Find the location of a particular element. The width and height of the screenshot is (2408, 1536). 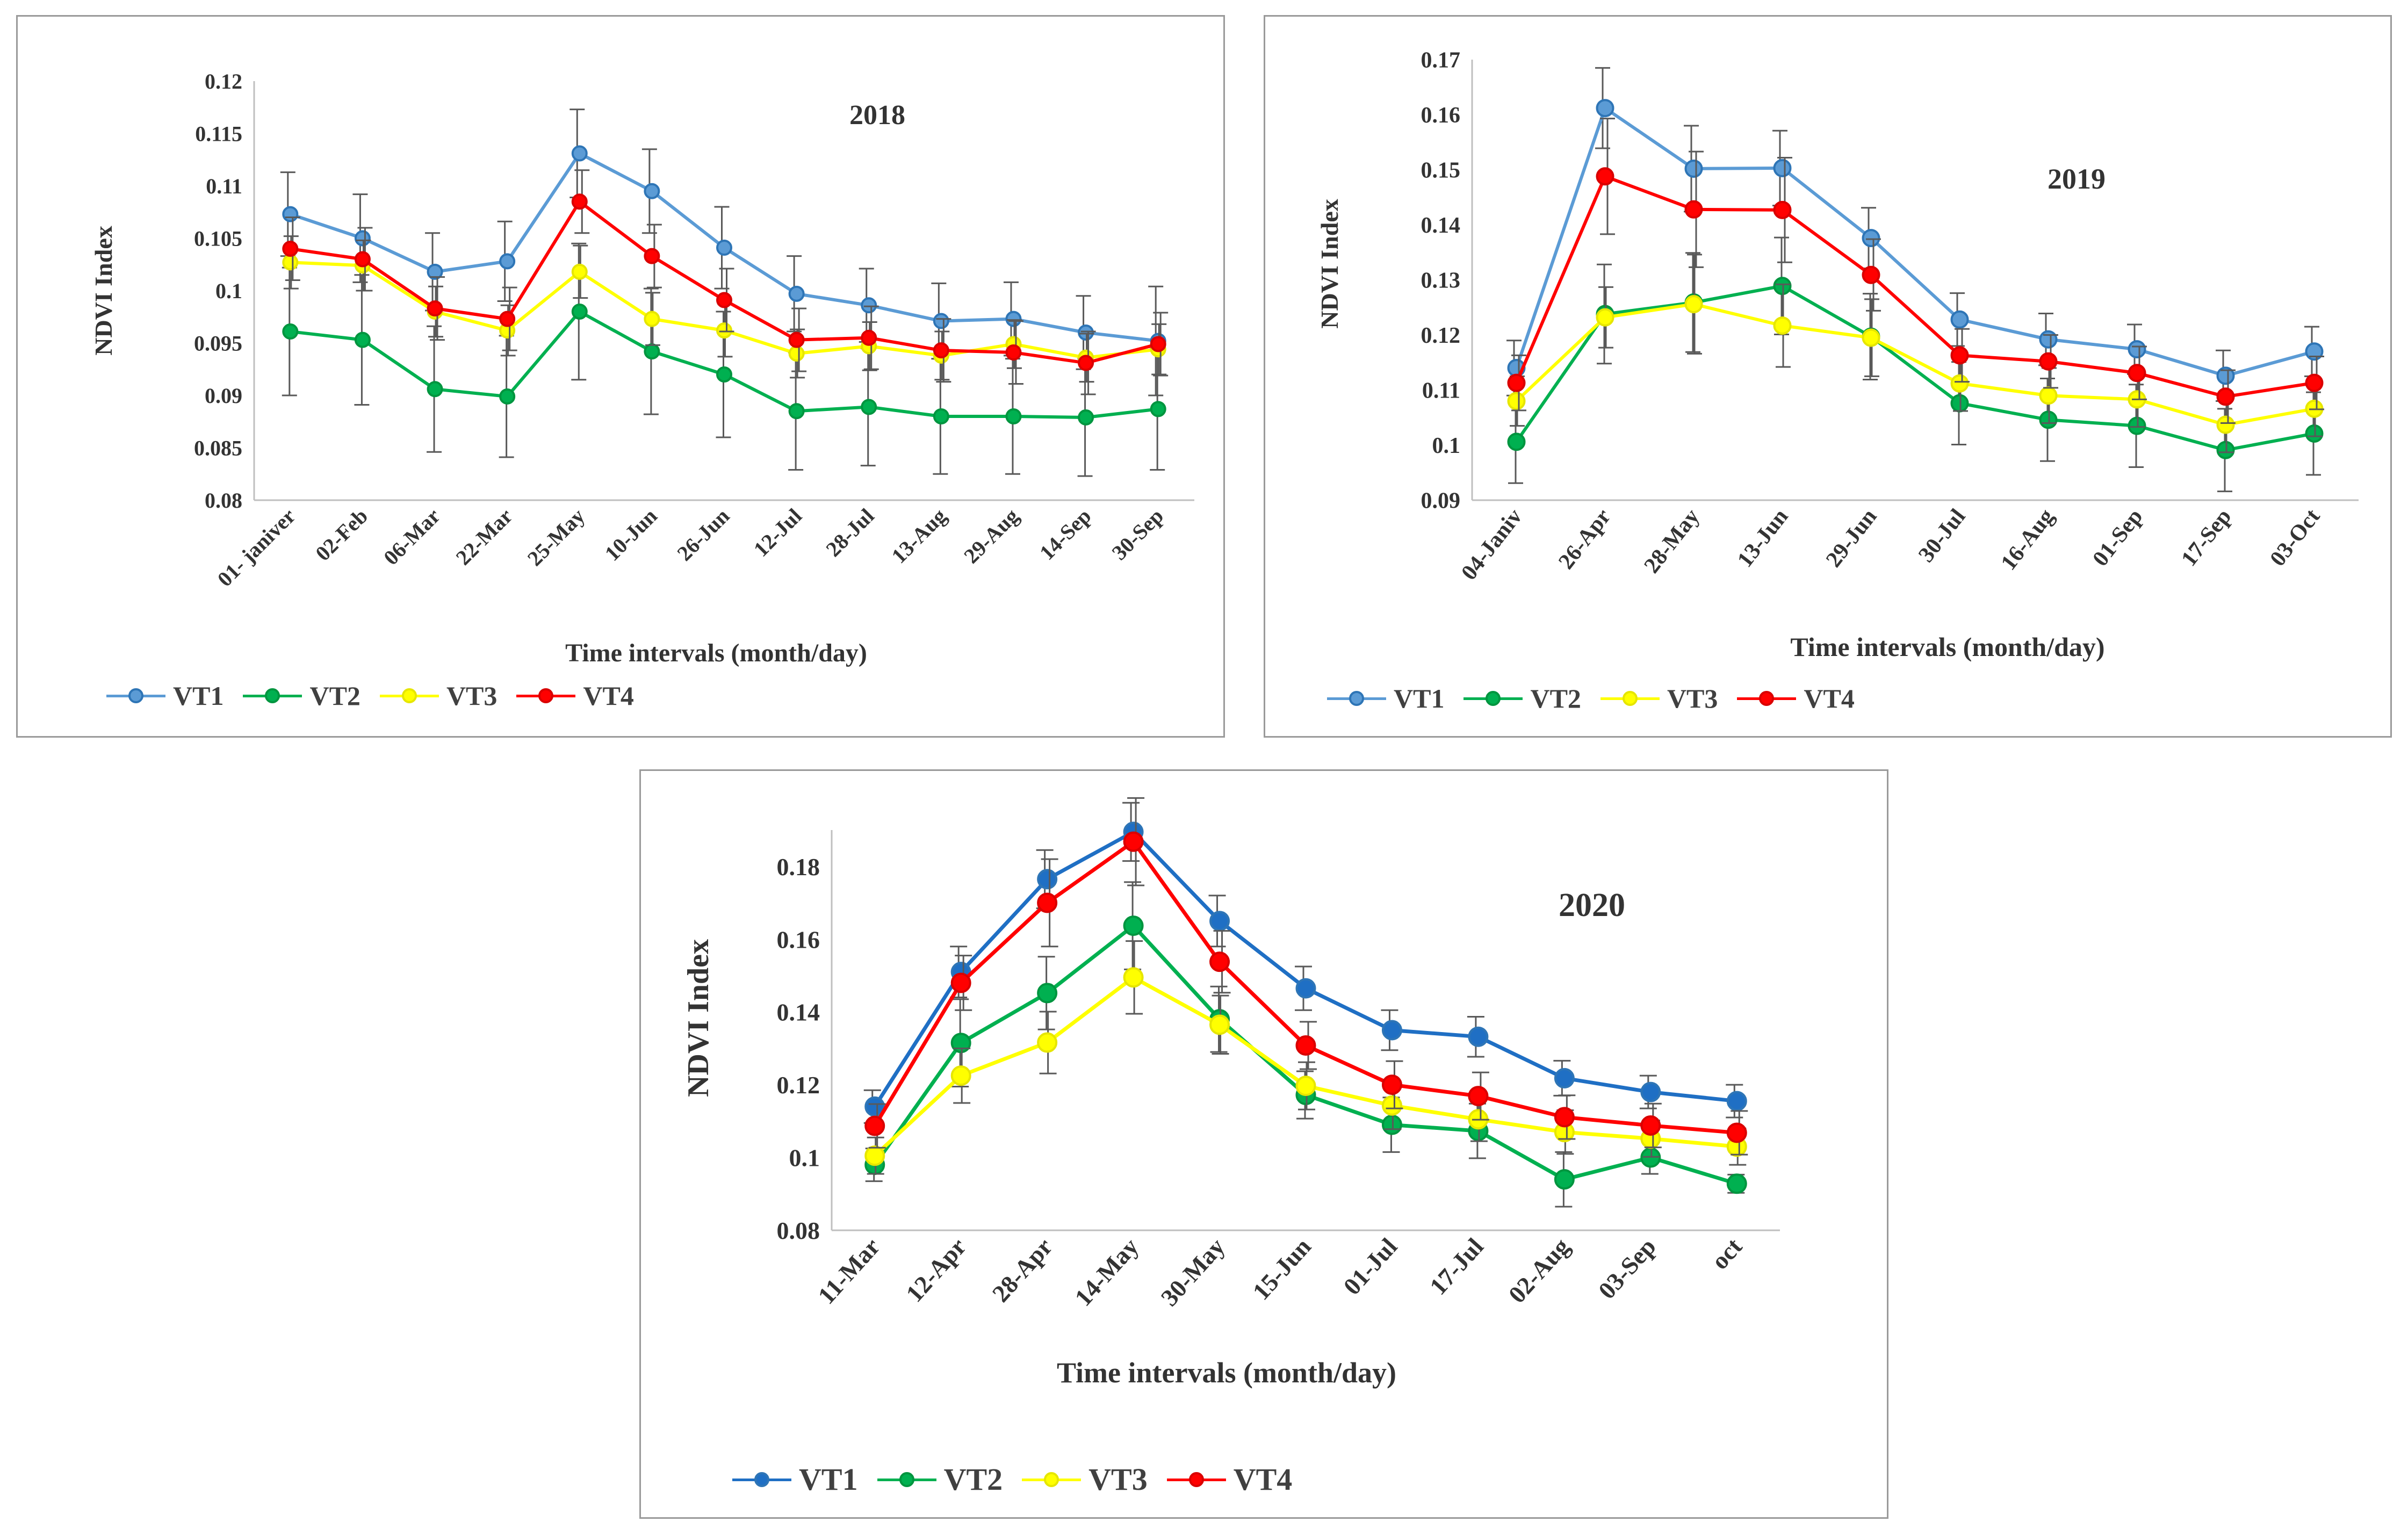

x-tick-label: 25-May is located at coordinates (556, 537).